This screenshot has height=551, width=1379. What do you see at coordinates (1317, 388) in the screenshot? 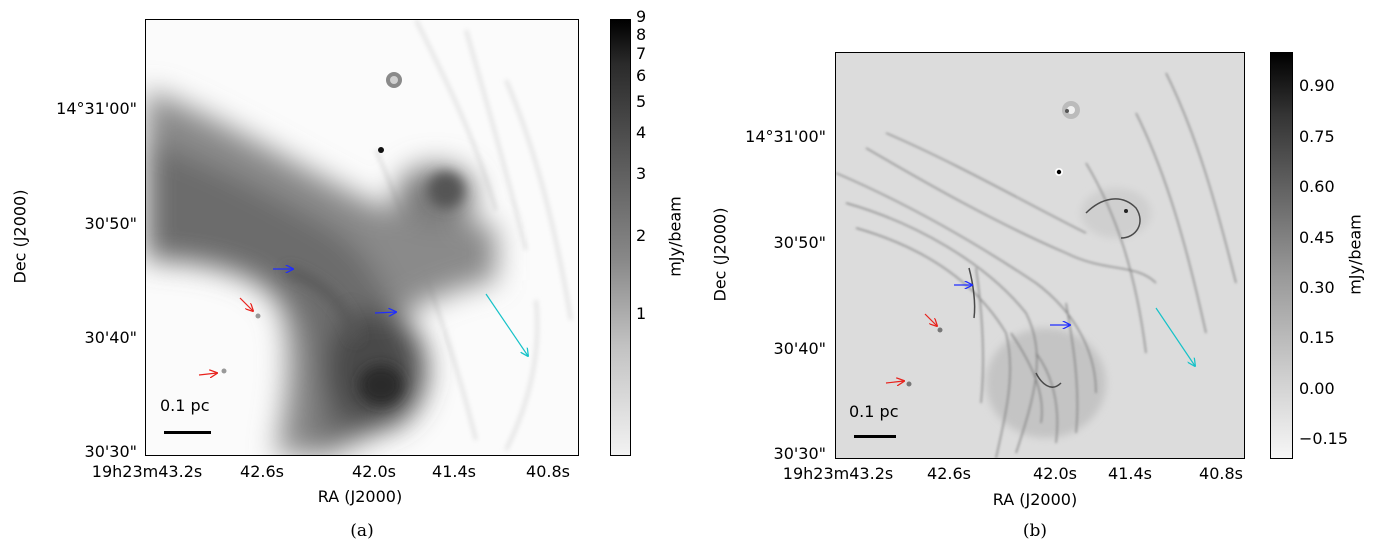
I see `colorbar-tick-label: 0.00` at bounding box center [1317, 388].